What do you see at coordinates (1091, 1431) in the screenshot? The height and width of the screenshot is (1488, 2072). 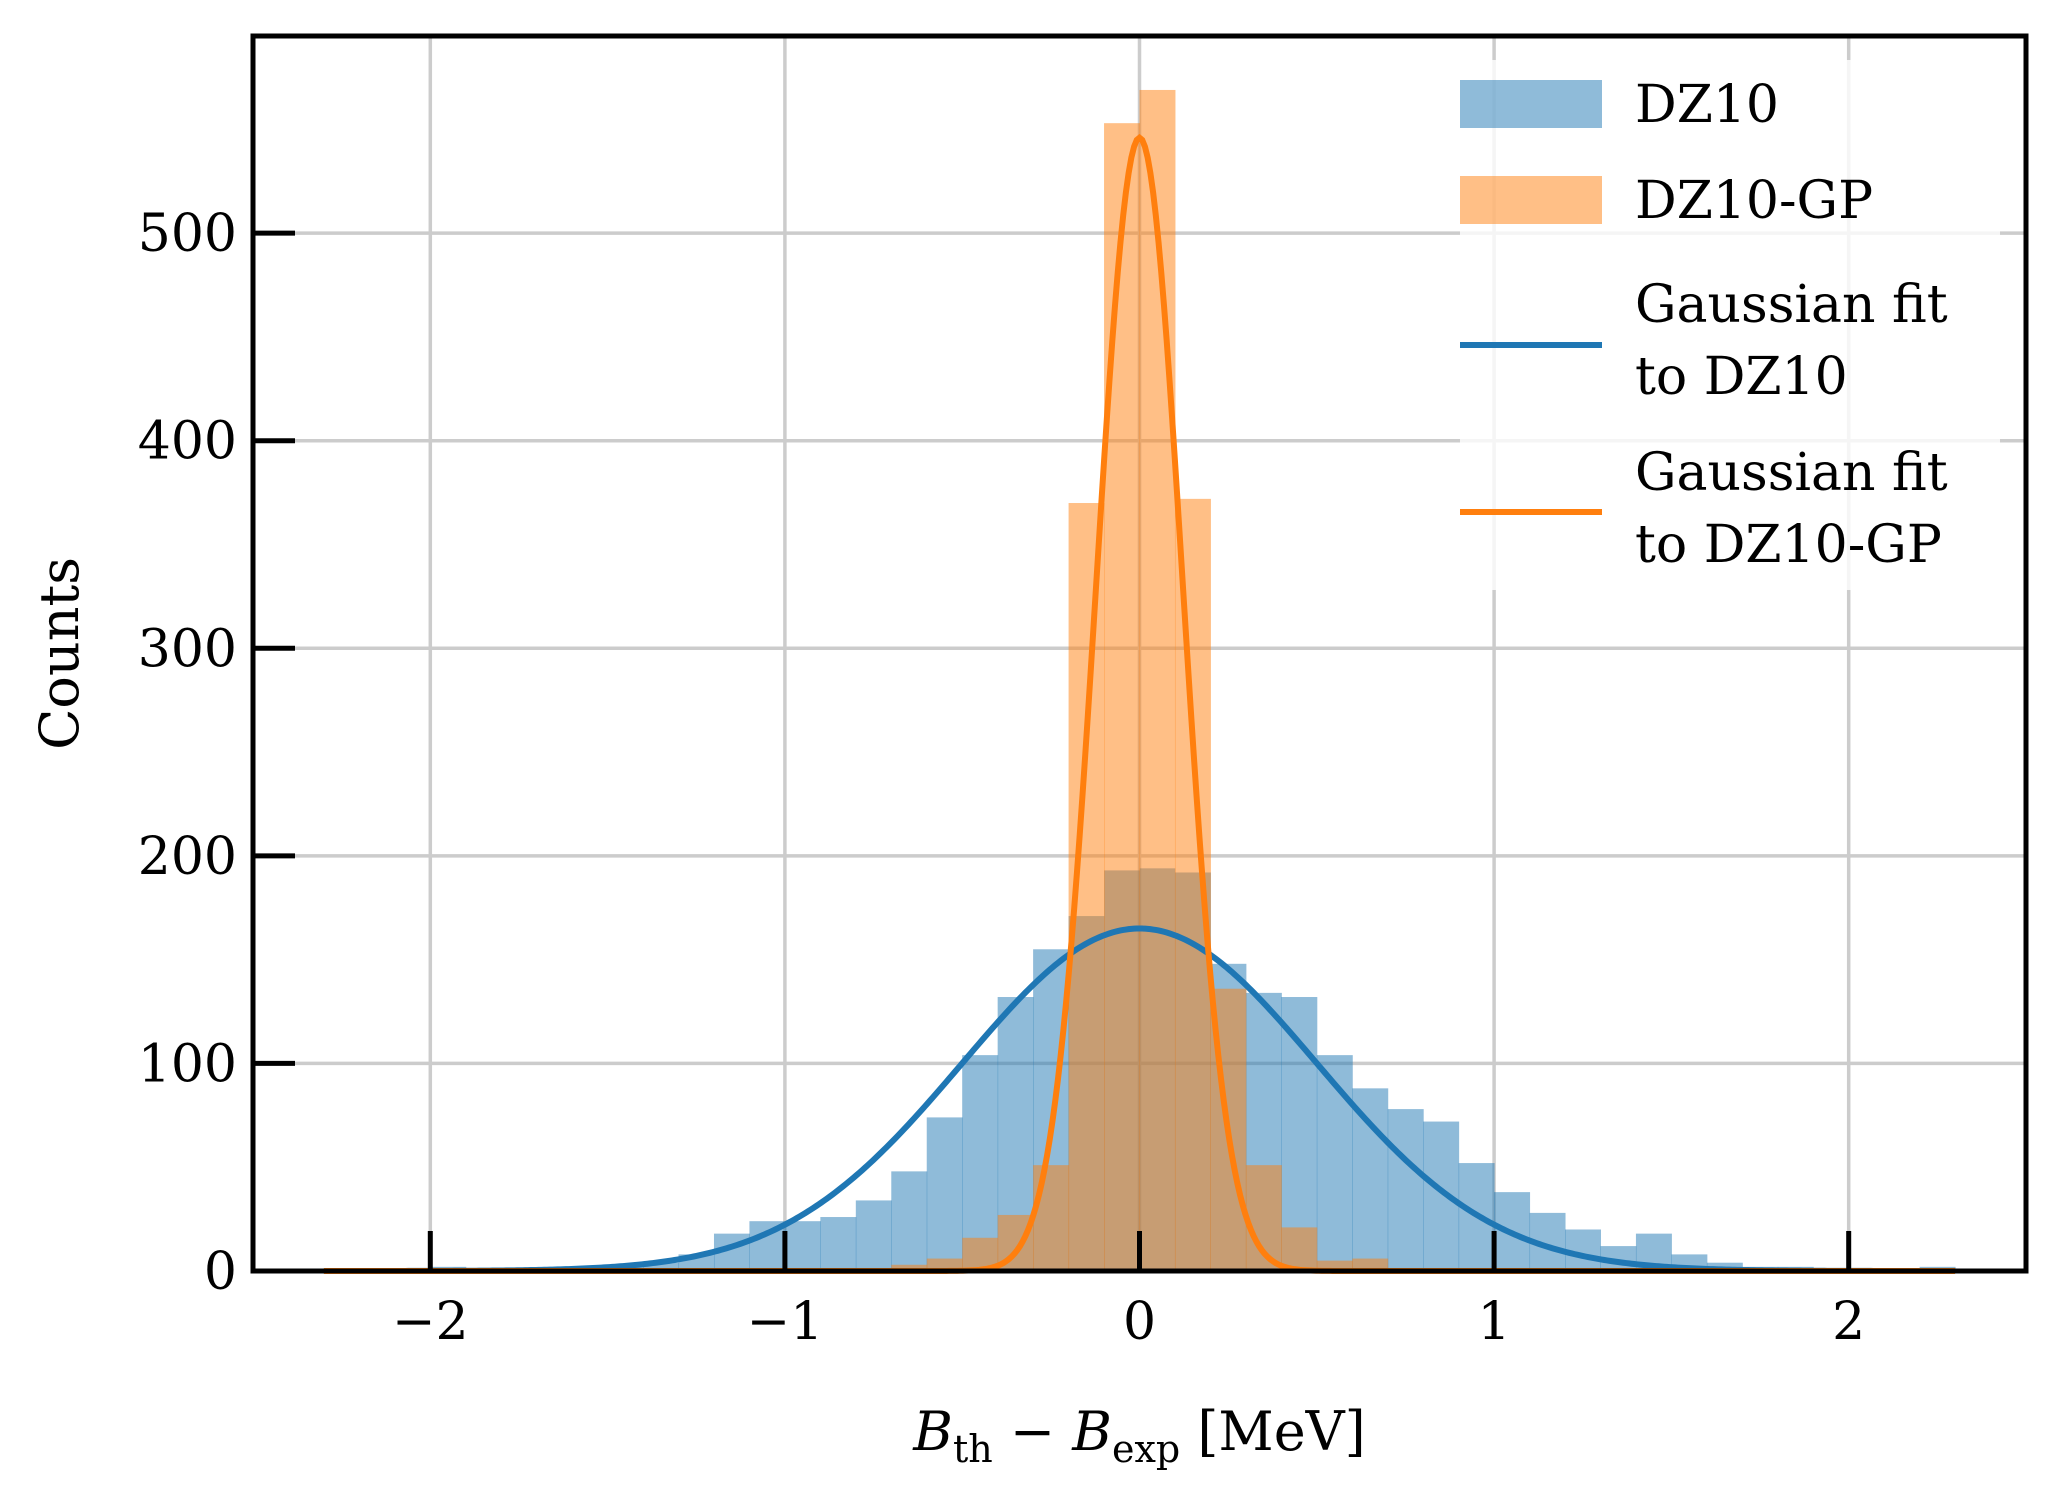 I see `x-label-b-exp: B` at bounding box center [1091, 1431].